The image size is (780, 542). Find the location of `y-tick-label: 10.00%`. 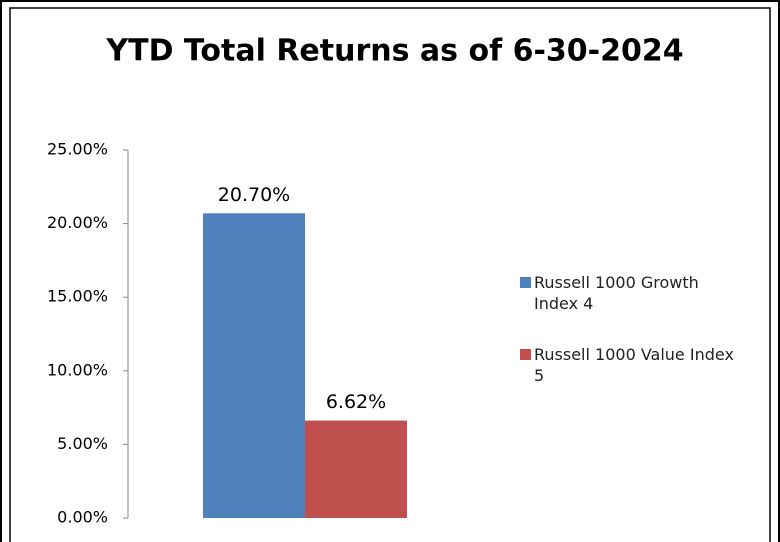

y-tick-label: 10.00% is located at coordinates (77, 369).